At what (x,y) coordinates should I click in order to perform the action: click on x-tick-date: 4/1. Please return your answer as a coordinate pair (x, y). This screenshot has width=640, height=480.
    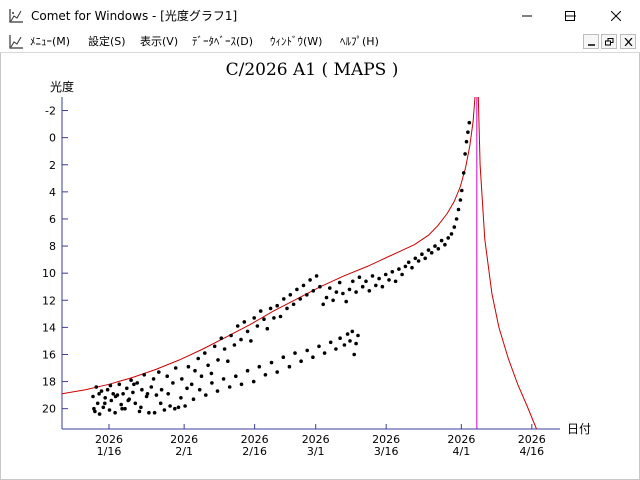
    Looking at the image, I should click on (461, 451).